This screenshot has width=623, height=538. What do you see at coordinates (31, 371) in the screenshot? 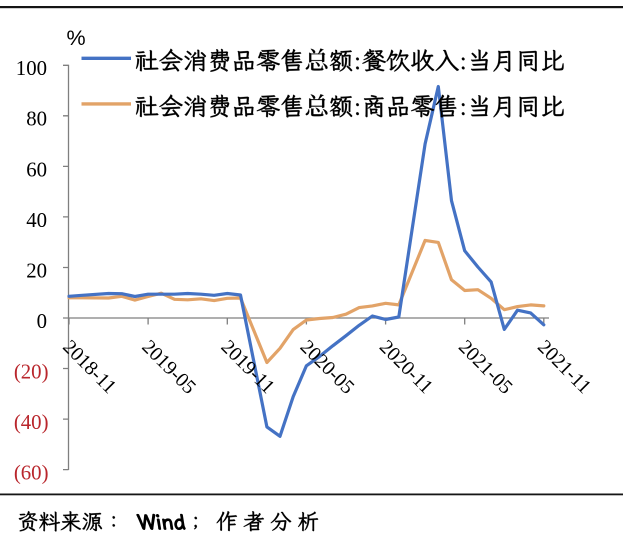
I see `svg-text: (20)` at bounding box center [31, 371].